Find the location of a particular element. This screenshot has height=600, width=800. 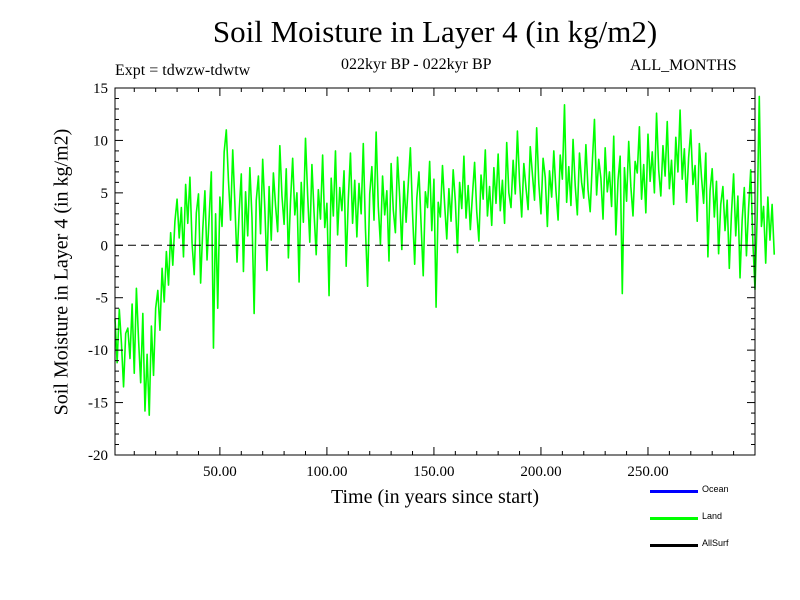

experiment-label: Expt = tdwzw-tdwtw is located at coordinates (183, 70).